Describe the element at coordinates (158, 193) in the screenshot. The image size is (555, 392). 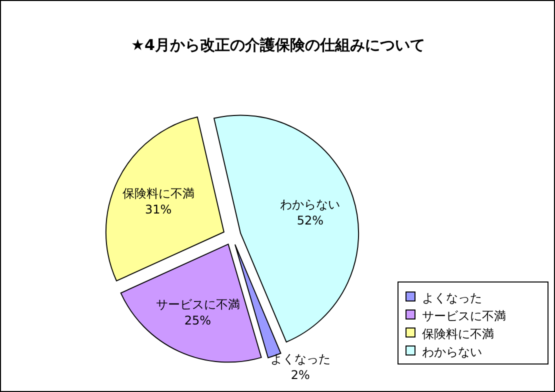
I see `slice-label: 保険料に不満` at that location.